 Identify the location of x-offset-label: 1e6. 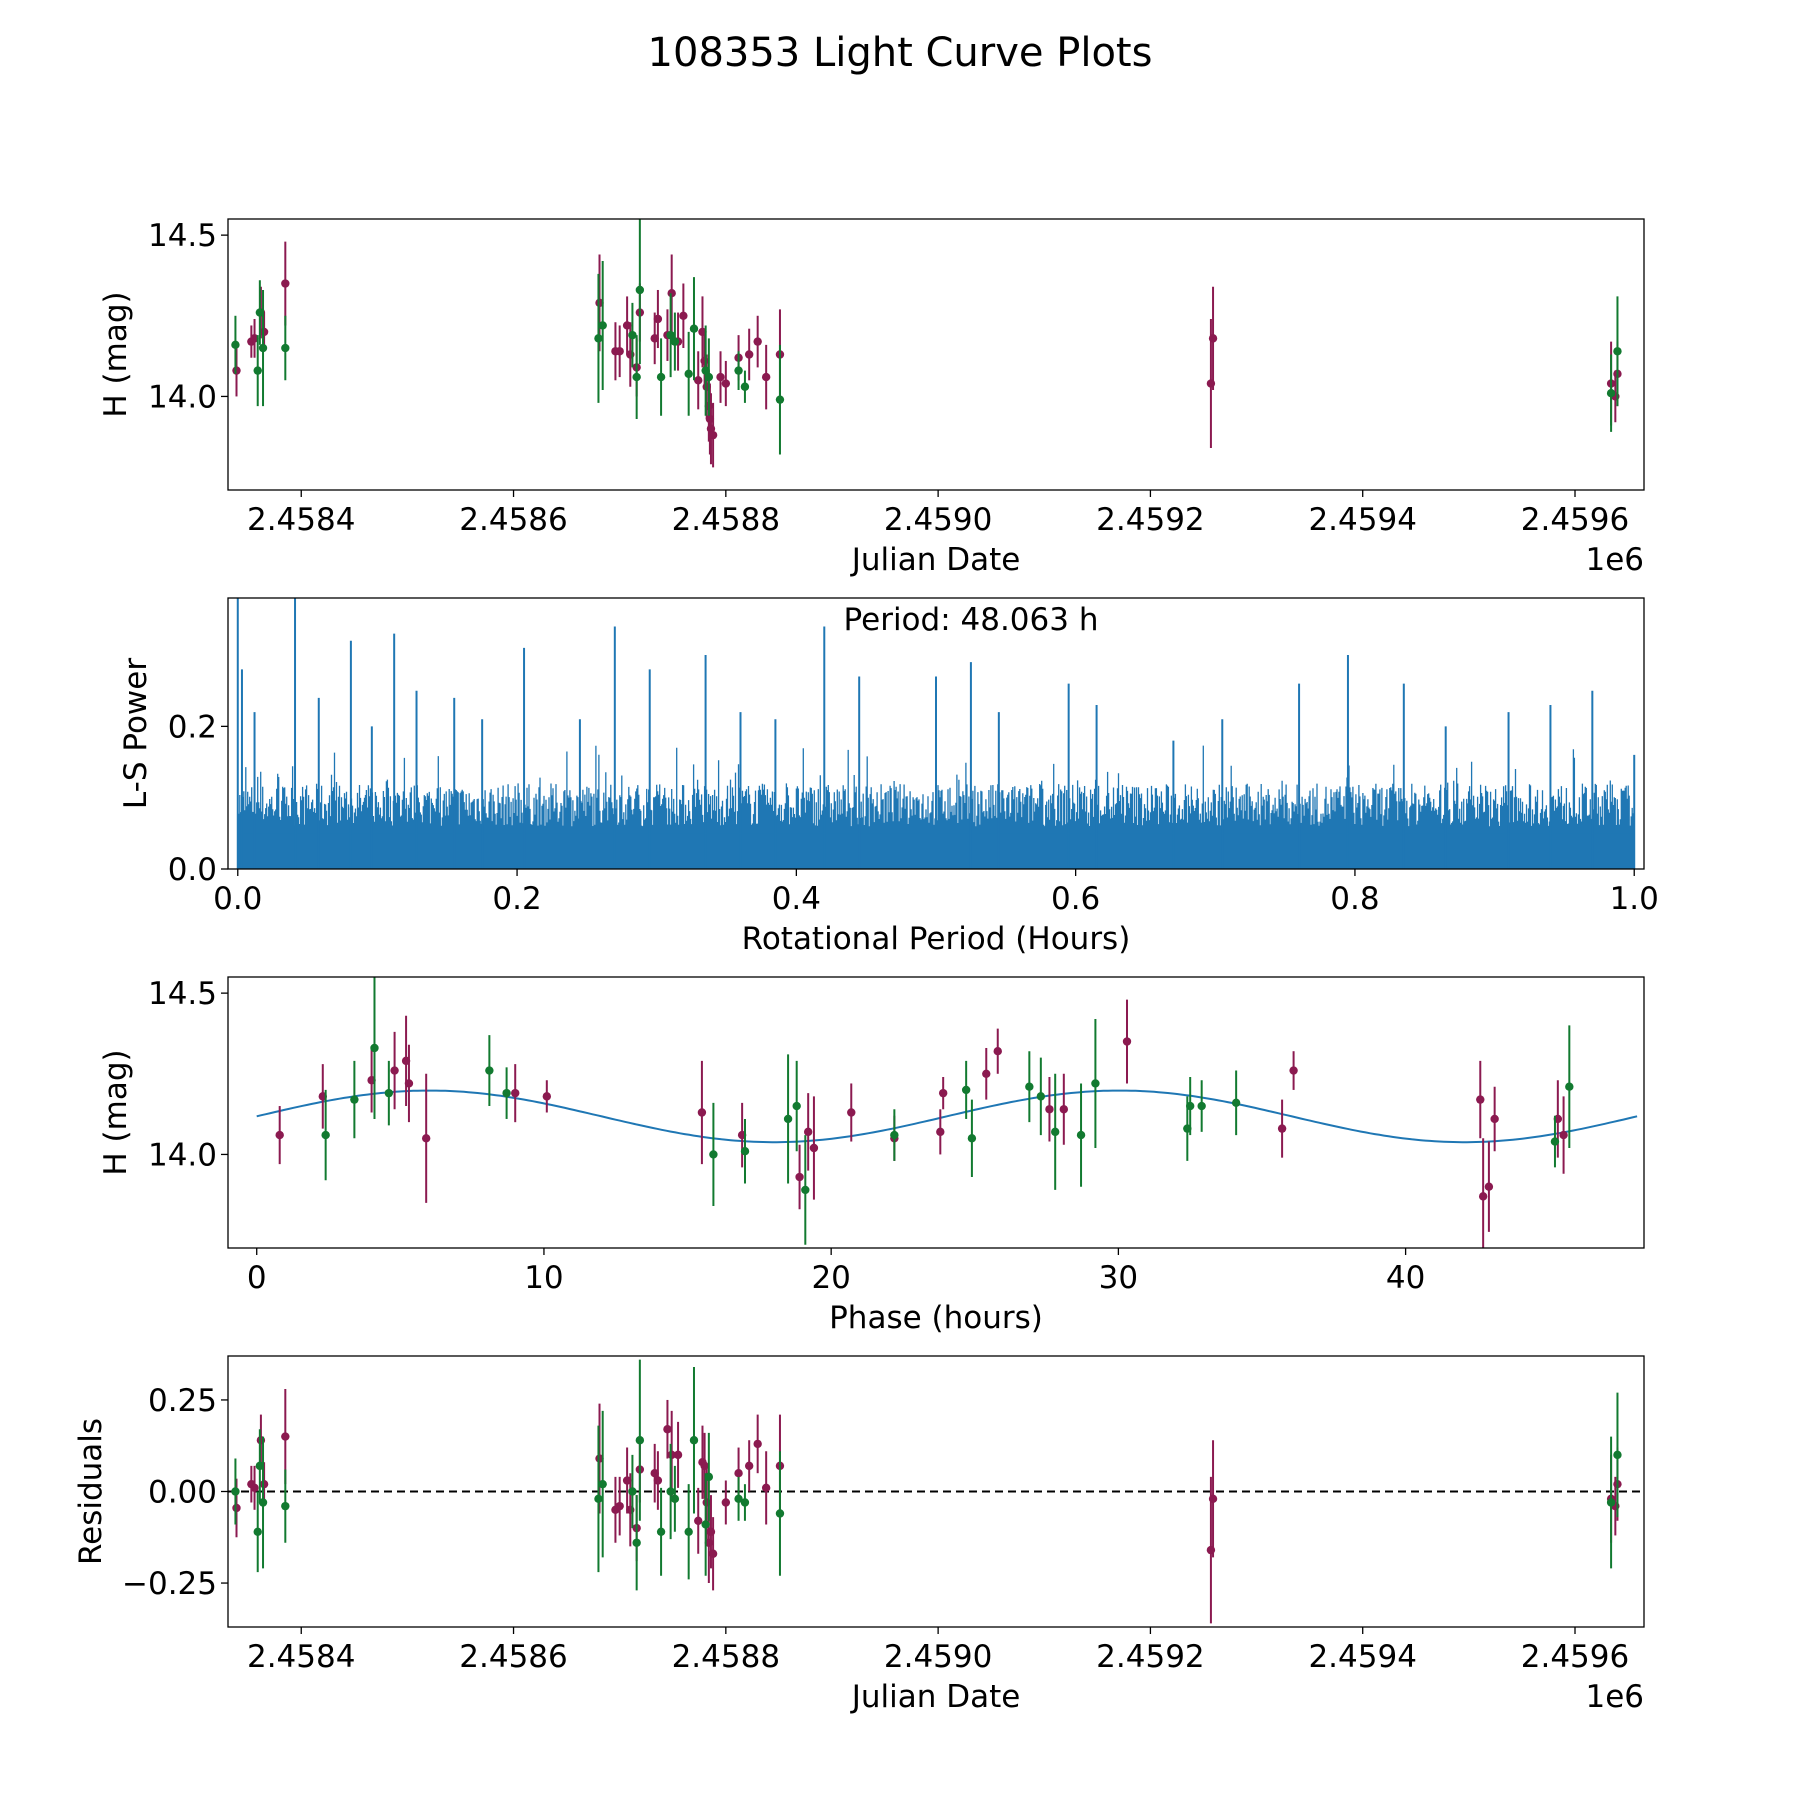
(1614, 560).